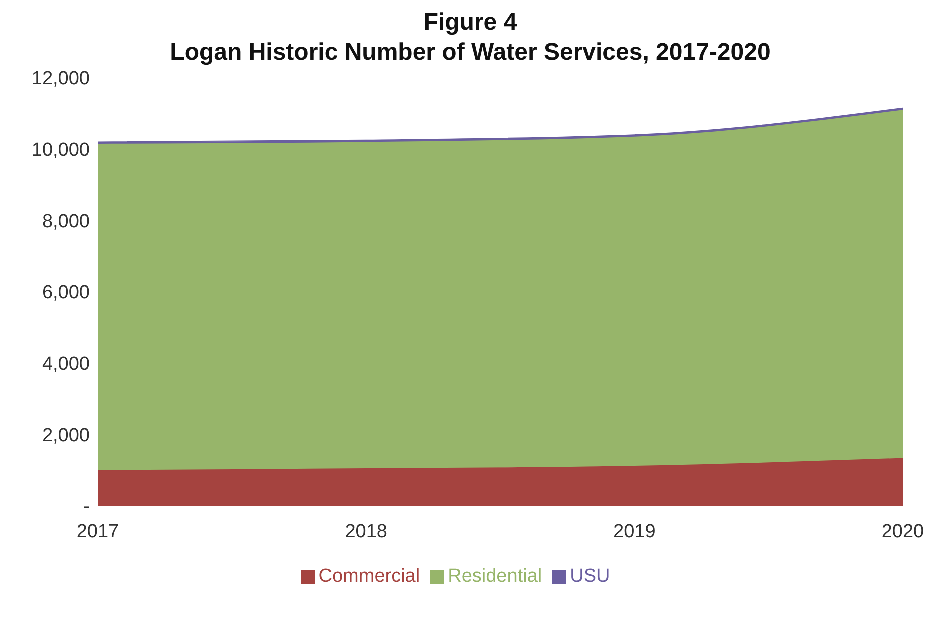 The width and height of the screenshot is (941, 630). Describe the element at coordinates (369, 576) in the screenshot. I see `legend-label: Commercial` at that location.